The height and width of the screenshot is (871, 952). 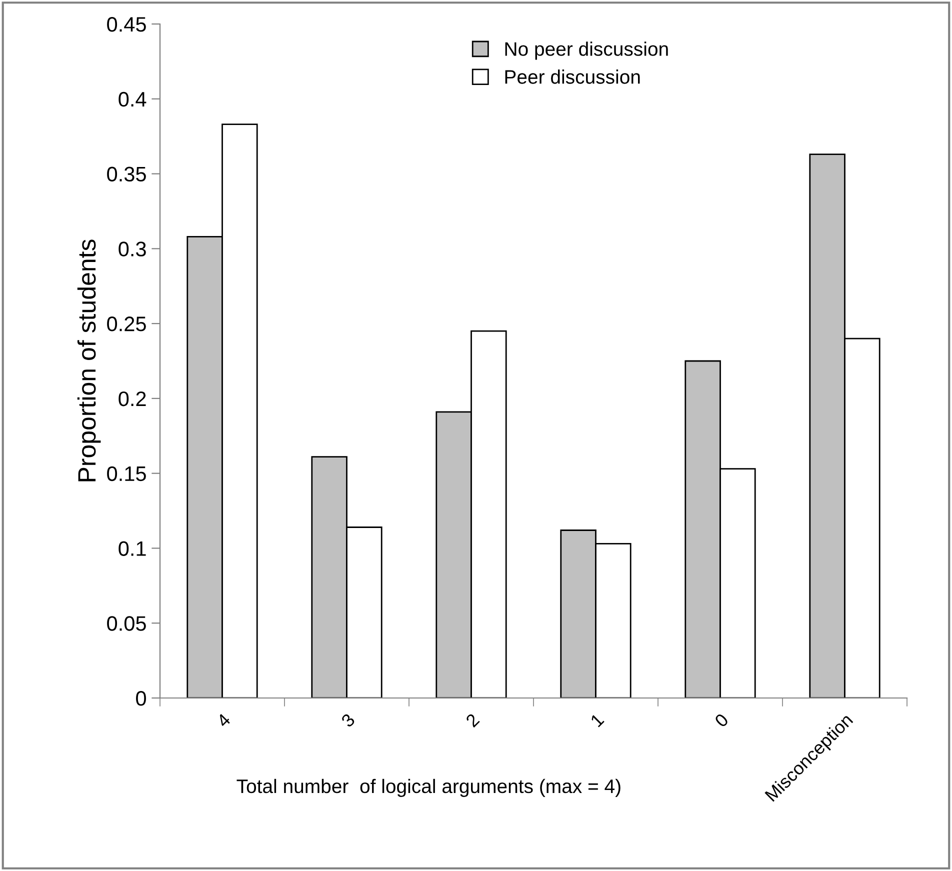 What do you see at coordinates (572, 77) in the screenshot?
I see `legend-label: Peer discussion` at bounding box center [572, 77].